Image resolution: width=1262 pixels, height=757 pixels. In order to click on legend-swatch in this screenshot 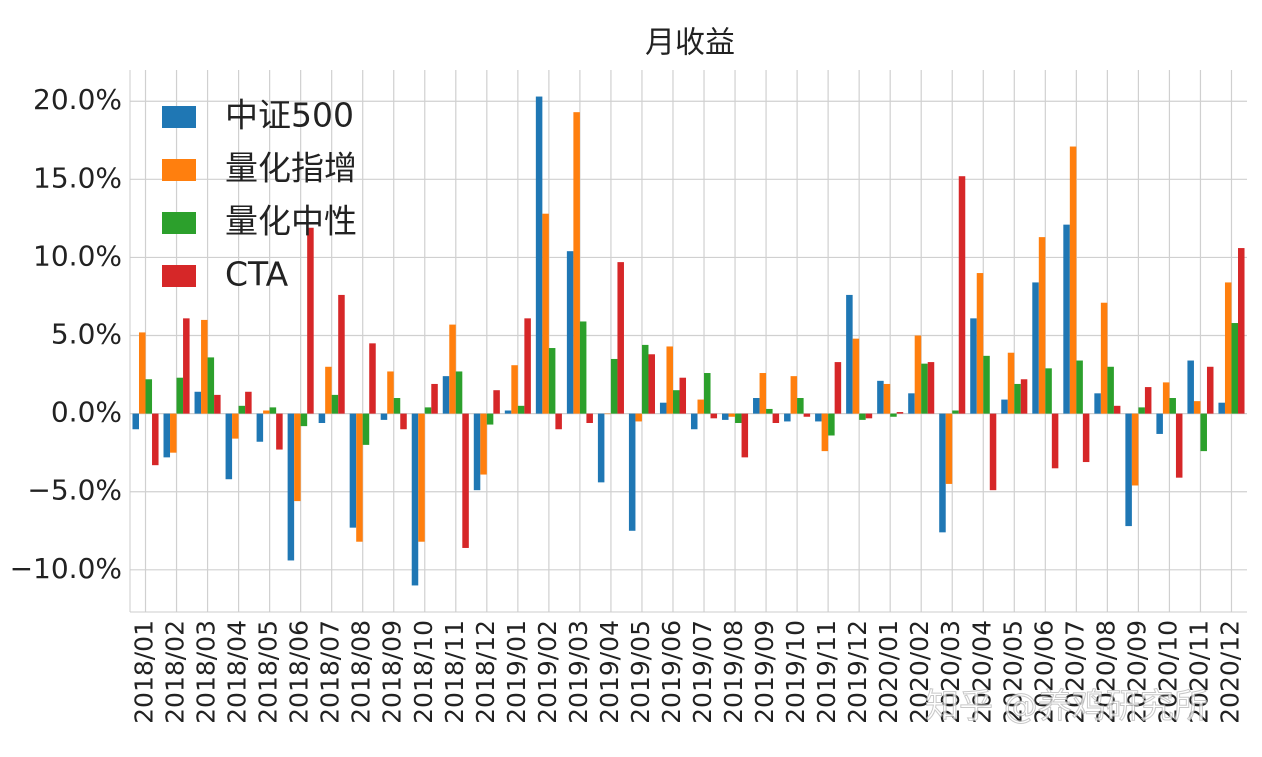, I will do `click(179, 170)`.